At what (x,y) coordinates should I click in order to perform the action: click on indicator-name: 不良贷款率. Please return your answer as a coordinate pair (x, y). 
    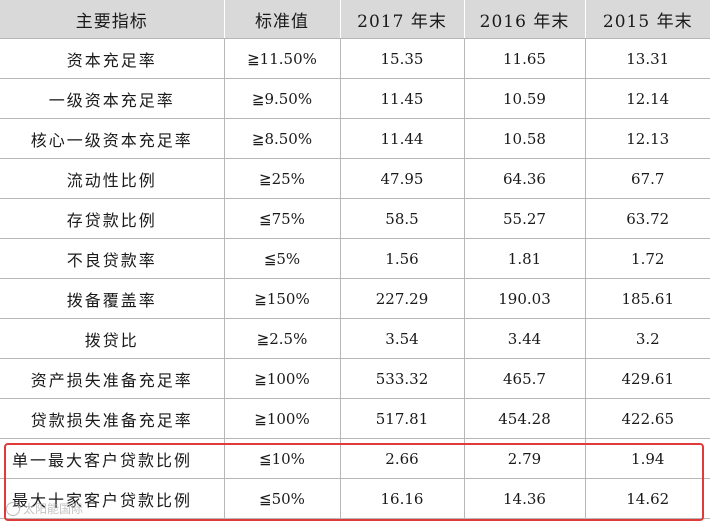
    Looking at the image, I should click on (112, 258).